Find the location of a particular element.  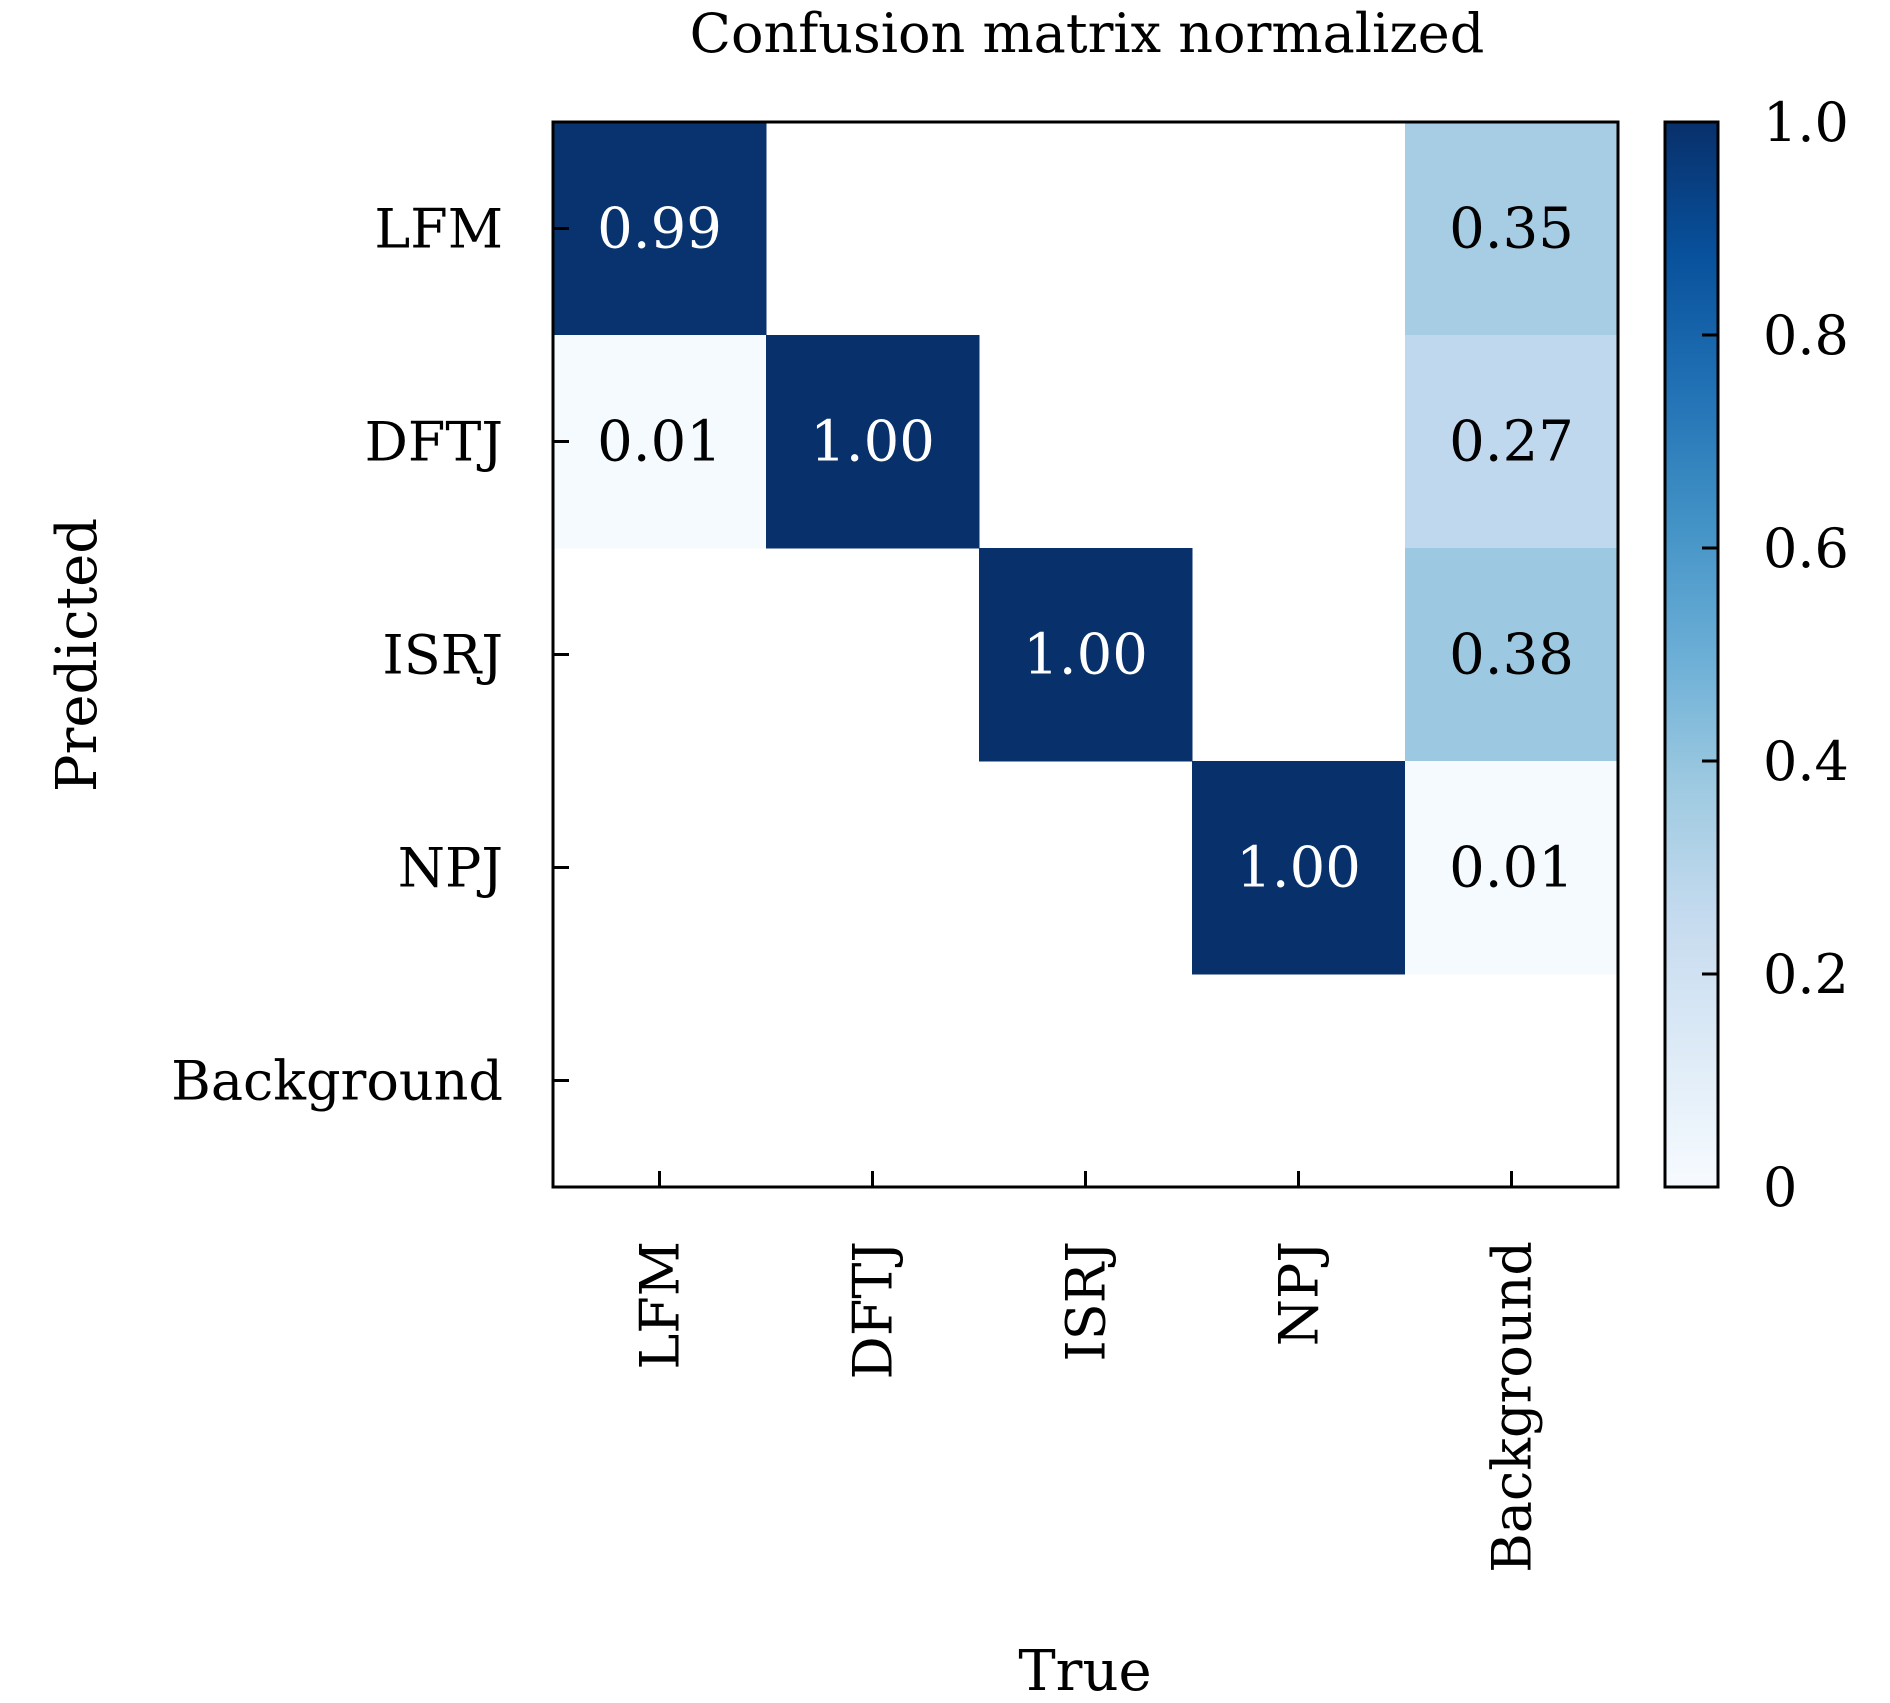

cell-value-label: 0.38 is located at coordinates (1511, 655).